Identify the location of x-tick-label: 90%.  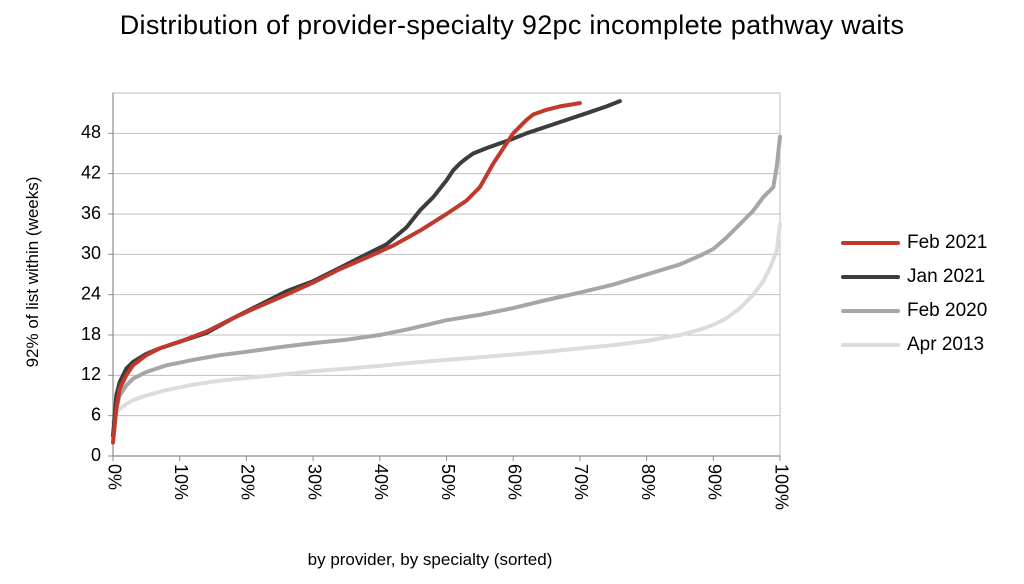
(715, 482).